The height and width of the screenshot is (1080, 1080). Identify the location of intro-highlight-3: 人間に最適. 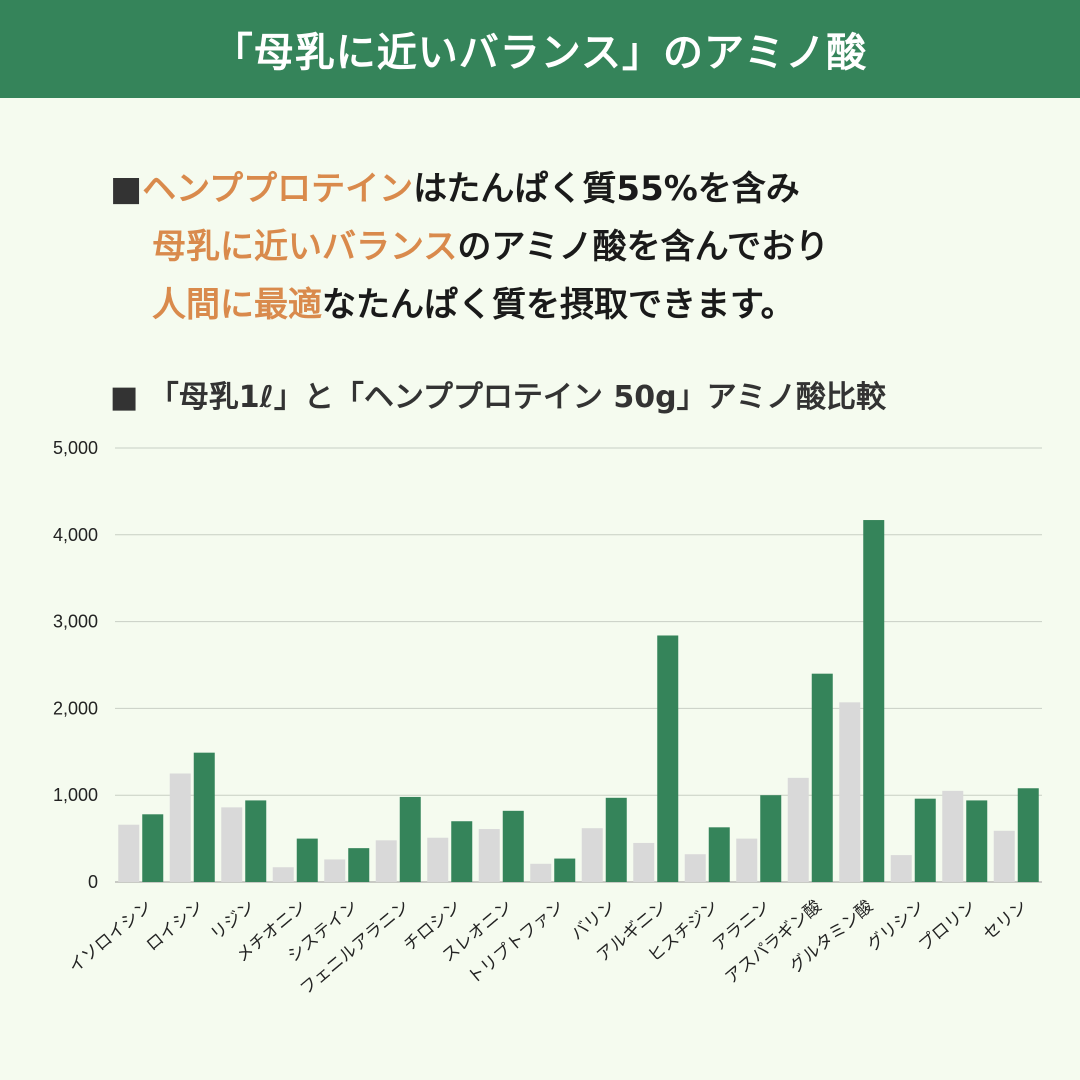
(237, 305).